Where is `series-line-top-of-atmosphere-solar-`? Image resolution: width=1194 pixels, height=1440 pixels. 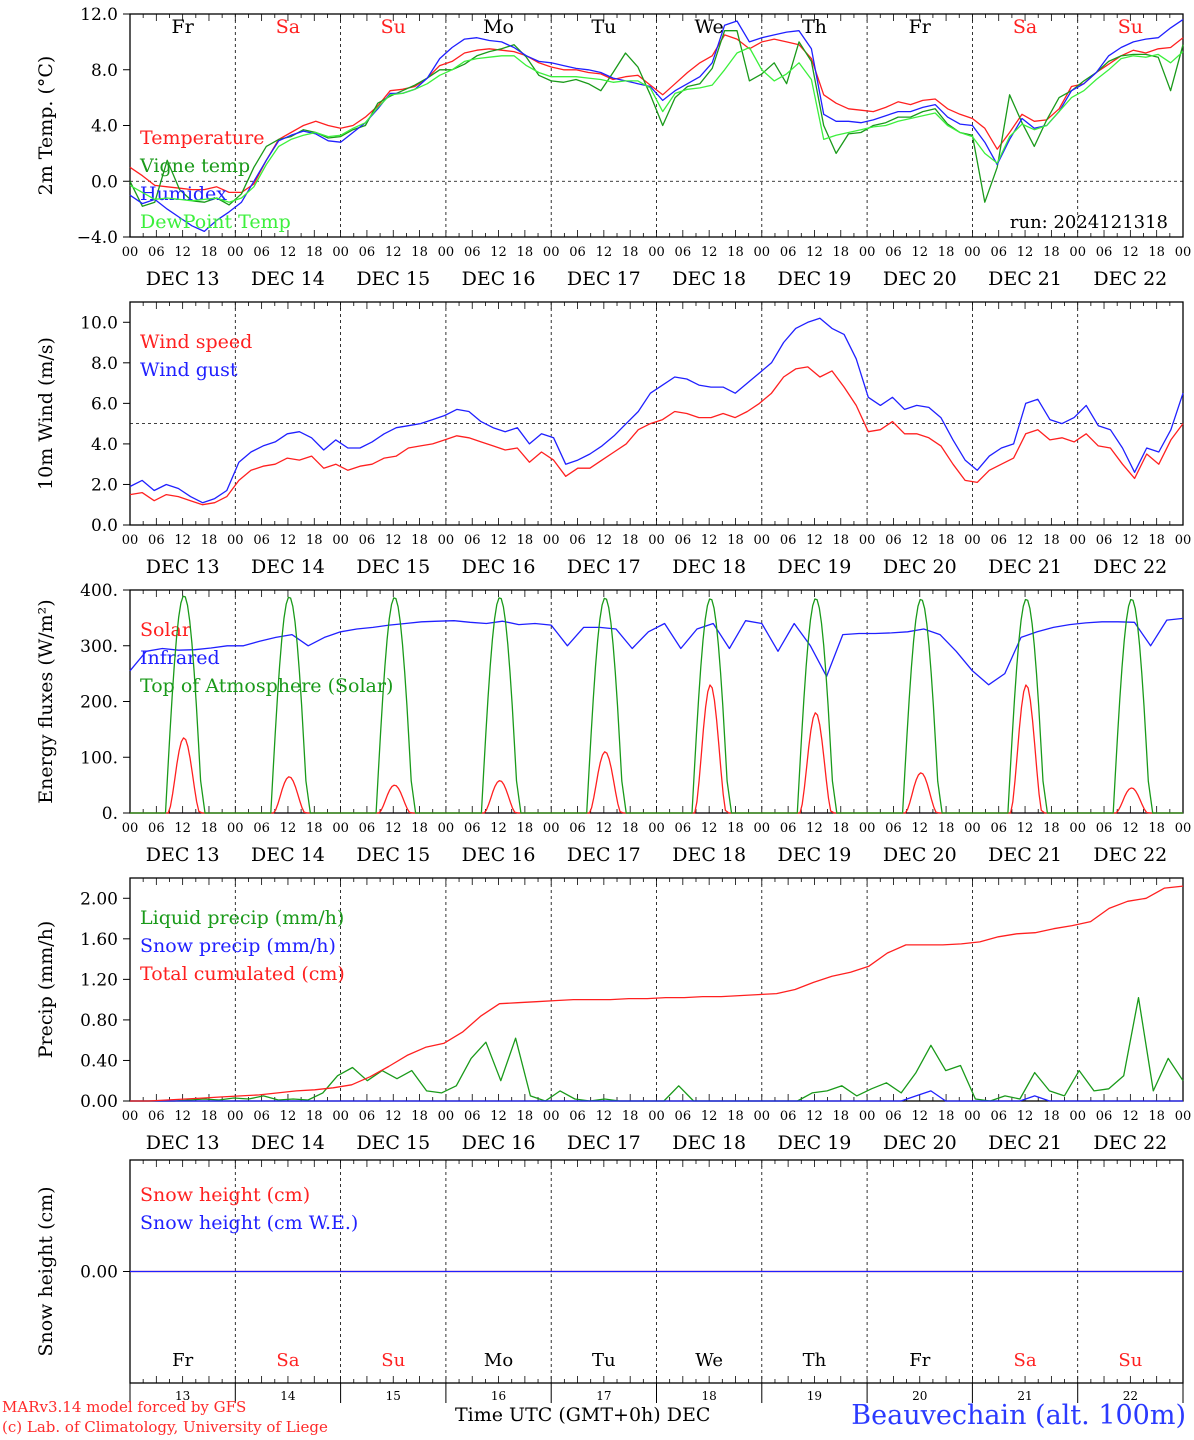 series-line-top-of-atmosphere-solar- is located at coordinates (656, 704).